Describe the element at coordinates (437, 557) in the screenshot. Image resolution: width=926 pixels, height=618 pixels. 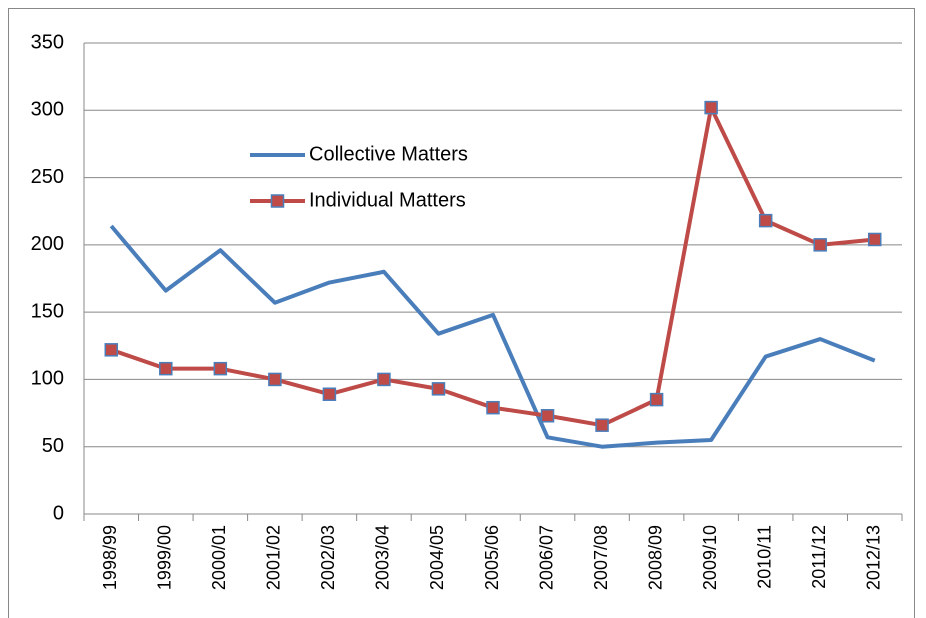
I see `x-tick-label: 2004/05` at that location.